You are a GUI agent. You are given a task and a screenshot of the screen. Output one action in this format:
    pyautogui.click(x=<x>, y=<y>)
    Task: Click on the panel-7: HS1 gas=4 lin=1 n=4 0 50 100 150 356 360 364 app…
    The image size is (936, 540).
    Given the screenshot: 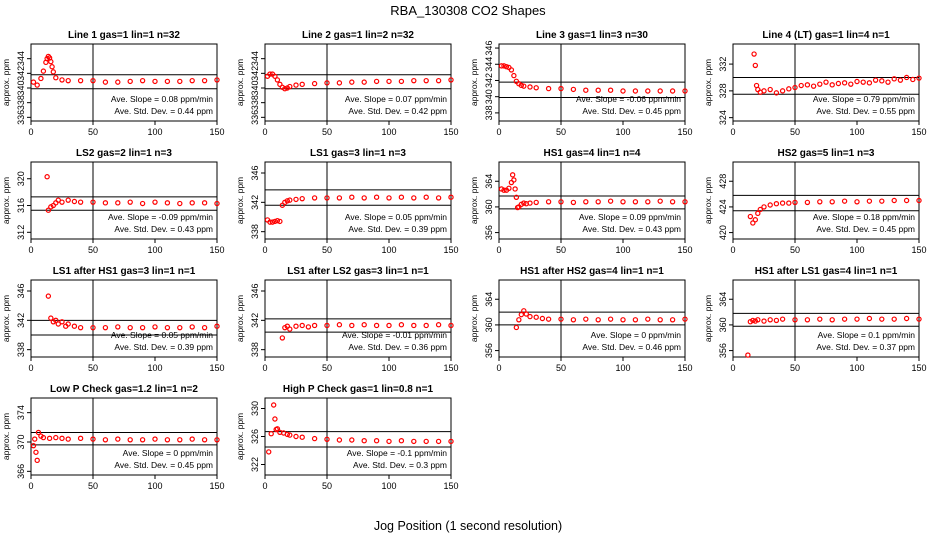 What is the action you would take?
    pyautogui.click(x=581, y=201)
    